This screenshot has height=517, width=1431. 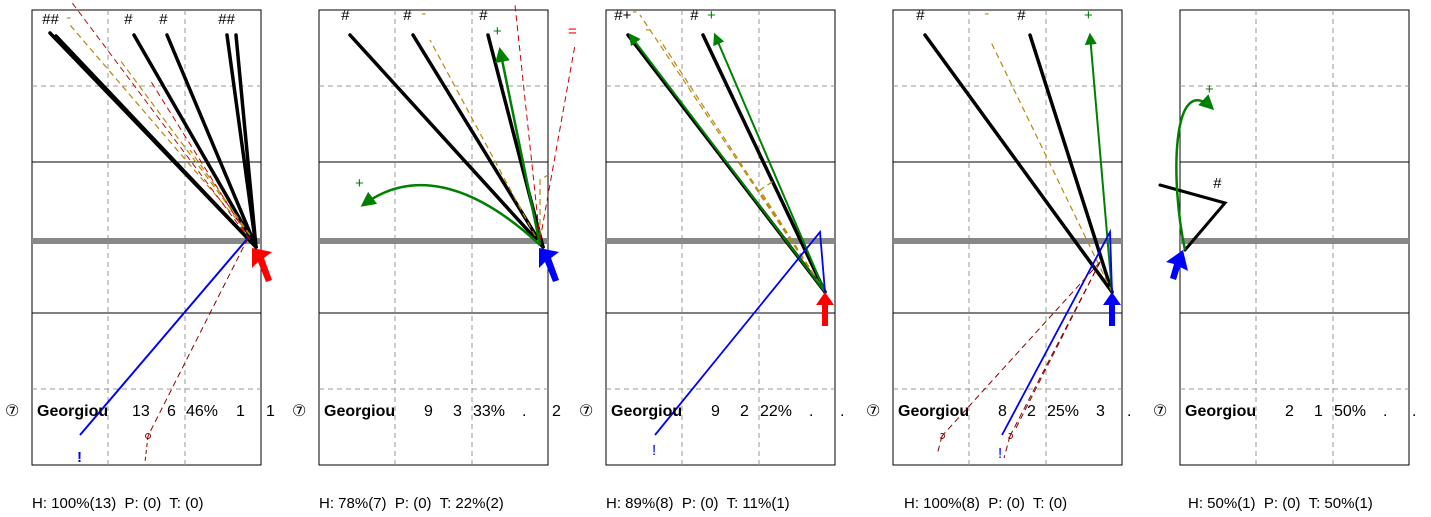 What do you see at coordinates (1284, 411) in the screenshot?
I see `panel-5-stat-row: ⑦ Georgiou 2 1 50% . .` at bounding box center [1284, 411].